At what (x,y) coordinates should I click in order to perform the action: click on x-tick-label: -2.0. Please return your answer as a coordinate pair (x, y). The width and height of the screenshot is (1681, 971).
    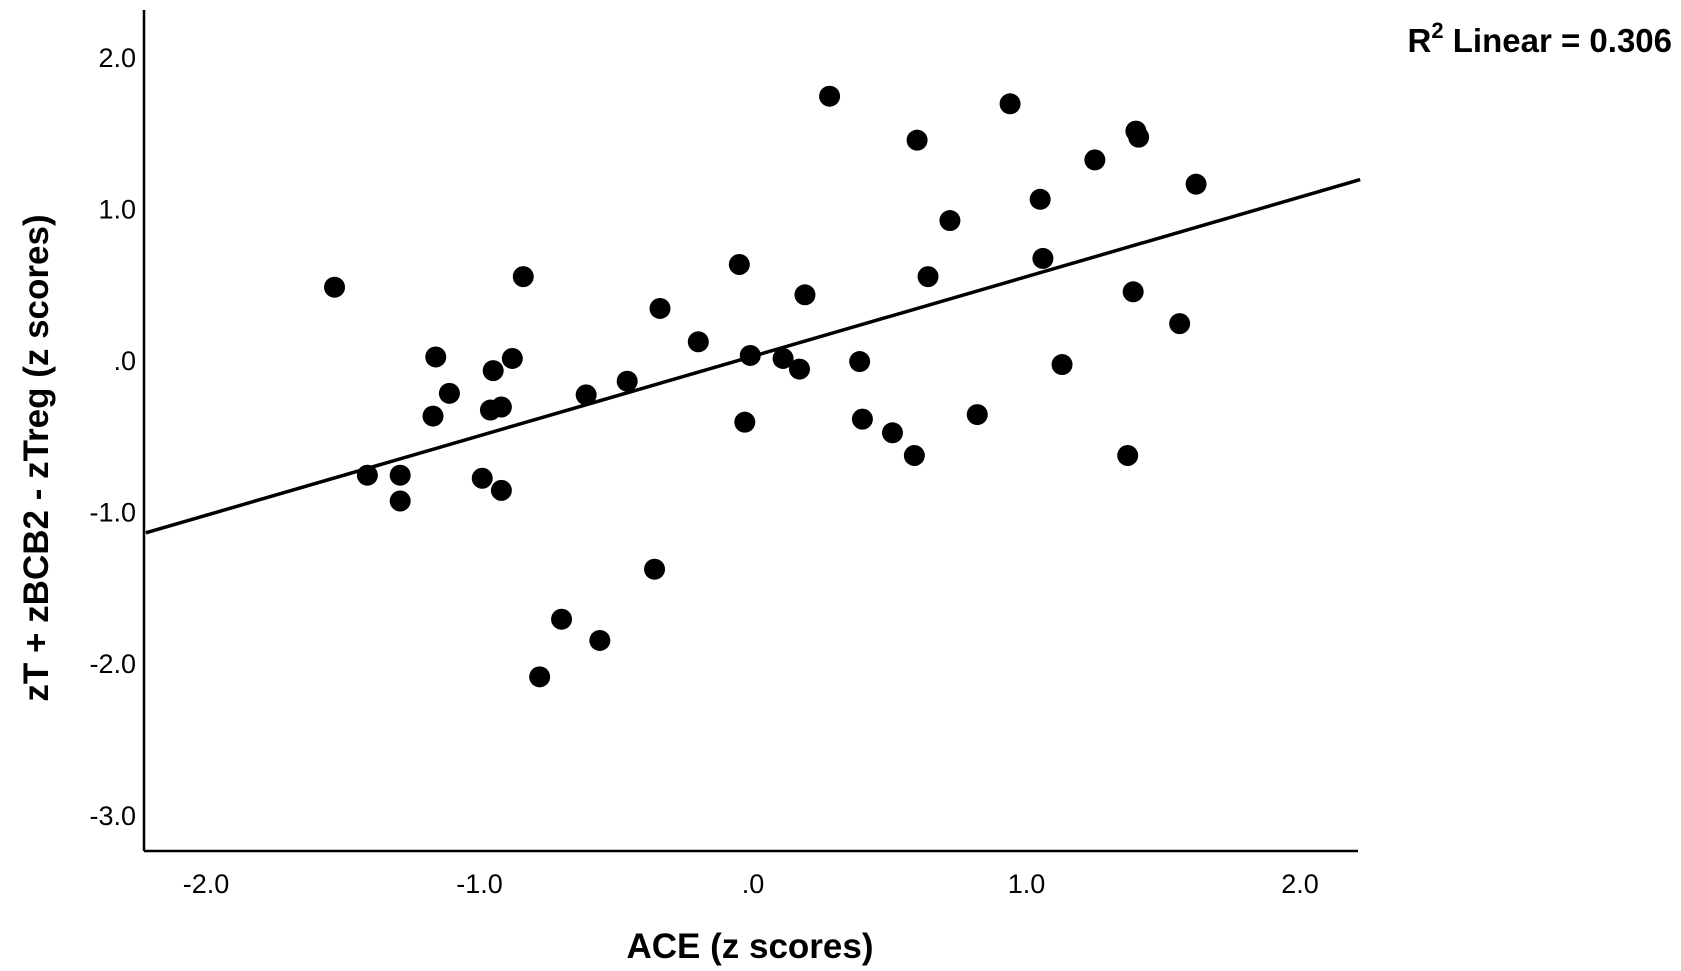
    Looking at the image, I should click on (206, 884).